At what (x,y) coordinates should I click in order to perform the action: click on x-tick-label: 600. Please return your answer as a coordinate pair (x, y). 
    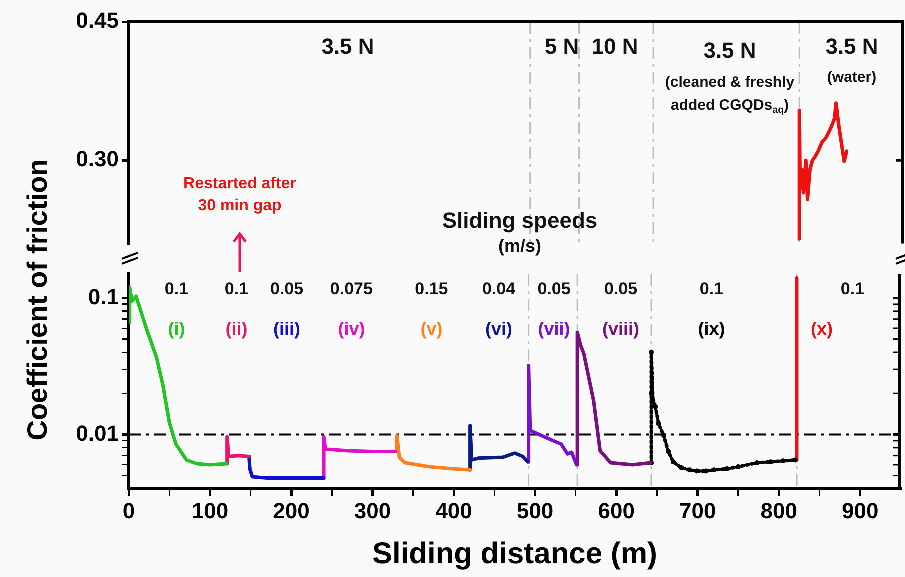
    Looking at the image, I should click on (616, 511).